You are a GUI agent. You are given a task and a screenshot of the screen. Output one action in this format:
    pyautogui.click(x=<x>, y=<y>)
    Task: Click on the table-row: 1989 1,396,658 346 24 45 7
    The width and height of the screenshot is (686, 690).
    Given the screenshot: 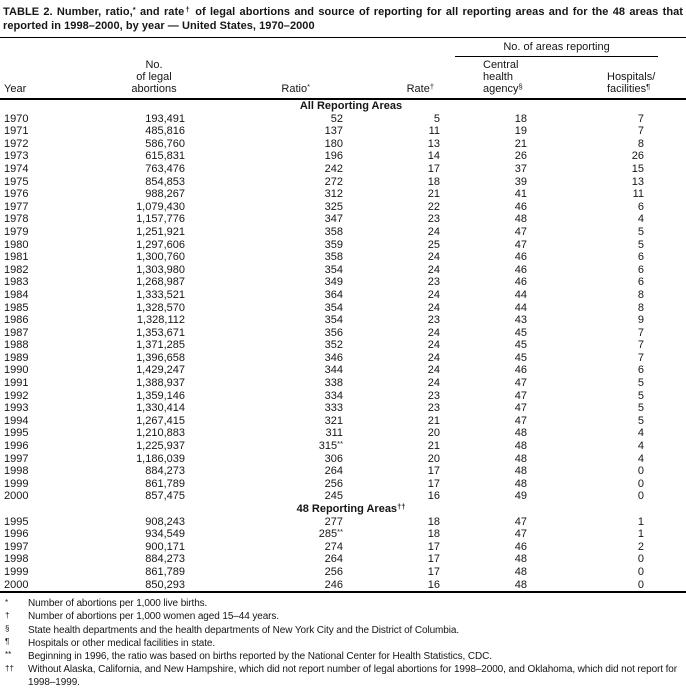 What is the action you would take?
    pyautogui.click(x=343, y=358)
    